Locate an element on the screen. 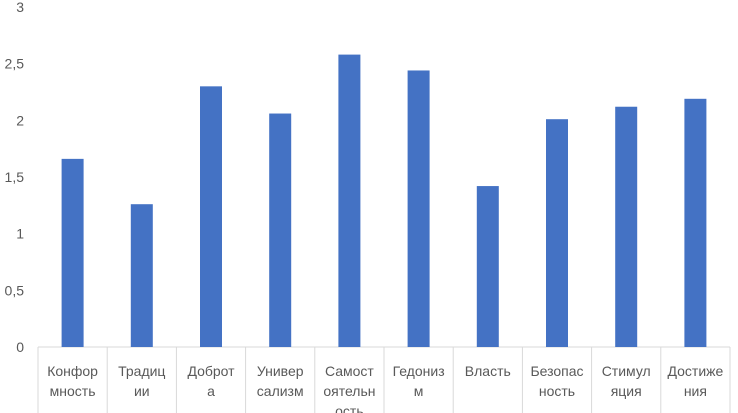  x-category-label-line: сализм is located at coordinates (280, 391).